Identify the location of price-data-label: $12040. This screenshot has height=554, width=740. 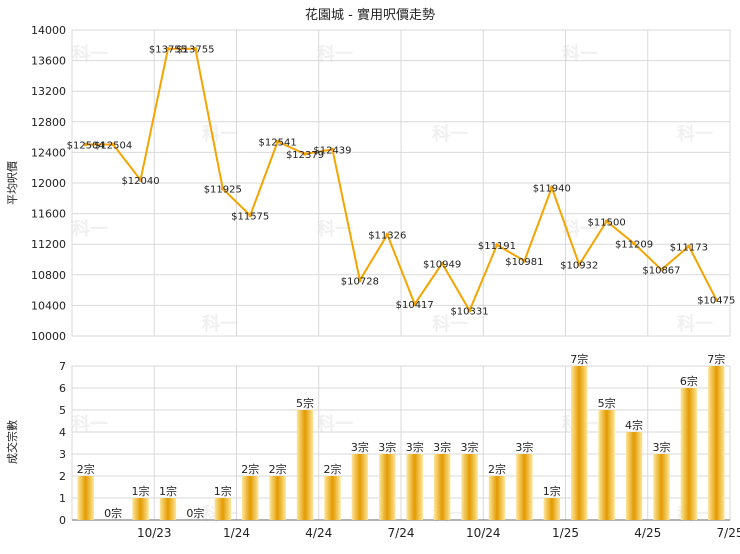
(140, 181).